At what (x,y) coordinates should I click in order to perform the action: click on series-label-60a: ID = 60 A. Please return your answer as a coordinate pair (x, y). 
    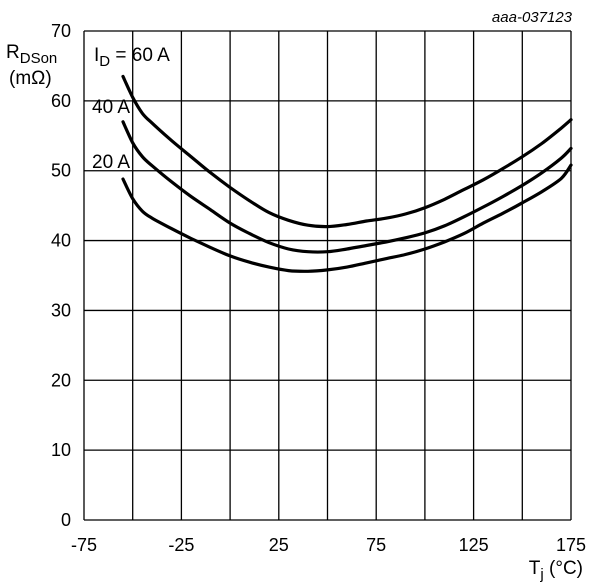
    Looking at the image, I should click on (132, 57).